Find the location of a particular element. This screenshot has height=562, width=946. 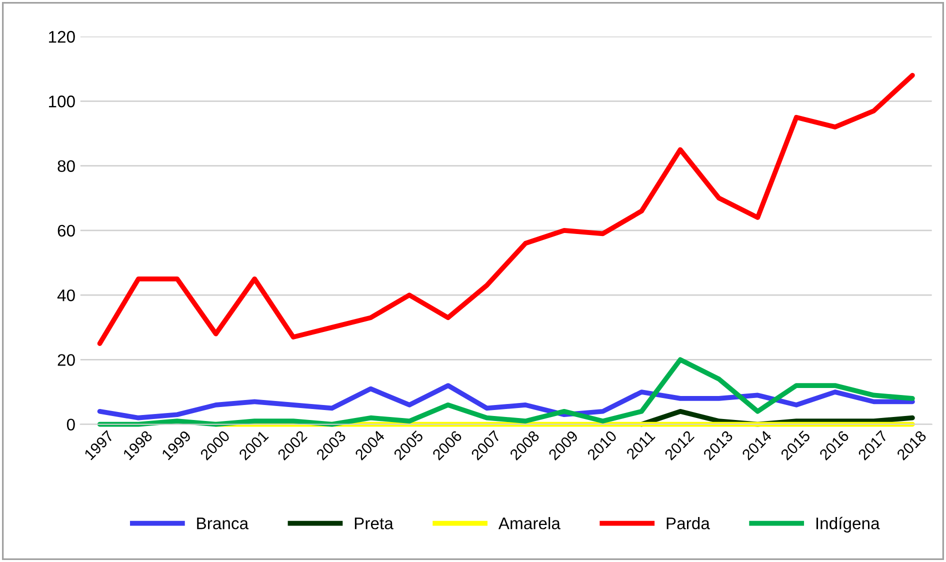

legend-label: Branca is located at coordinates (223, 524).